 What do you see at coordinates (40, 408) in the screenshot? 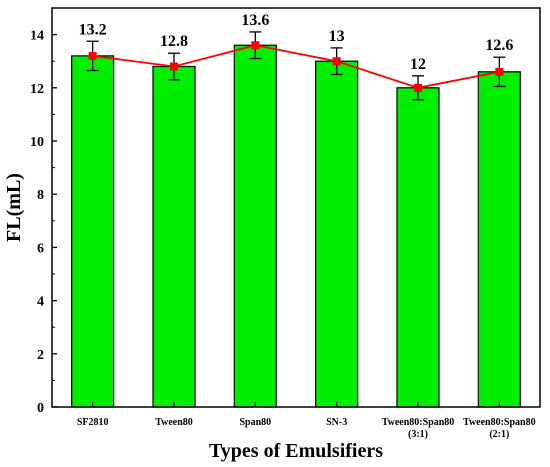
I see `y-tick-label-0: 0` at bounding box center [40, 408].